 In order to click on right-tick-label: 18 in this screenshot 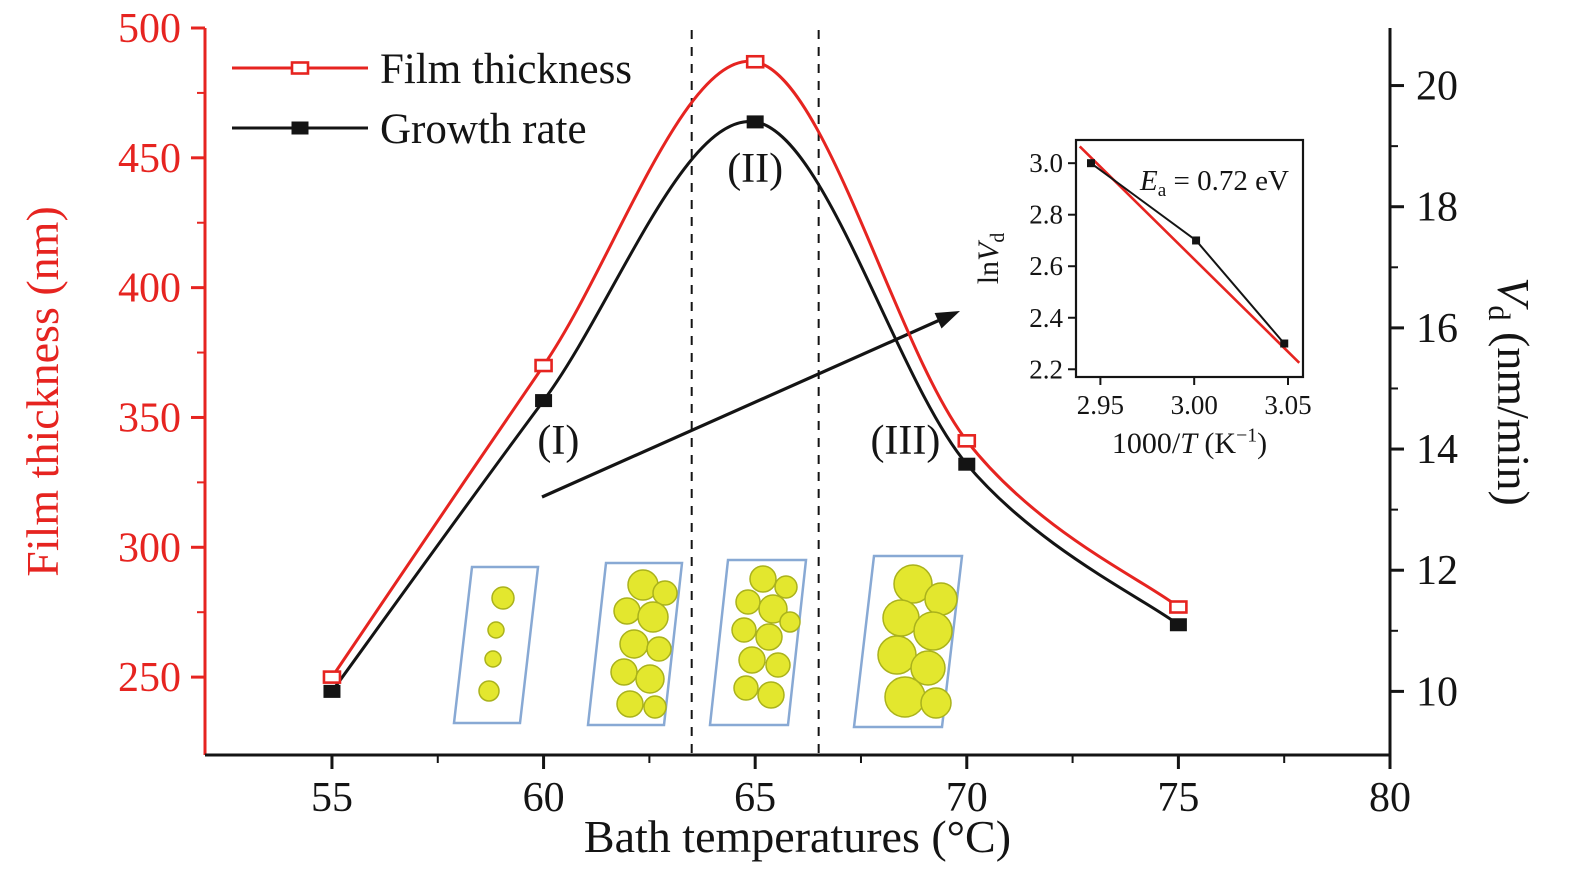, I will do `click(1437, 208)`.